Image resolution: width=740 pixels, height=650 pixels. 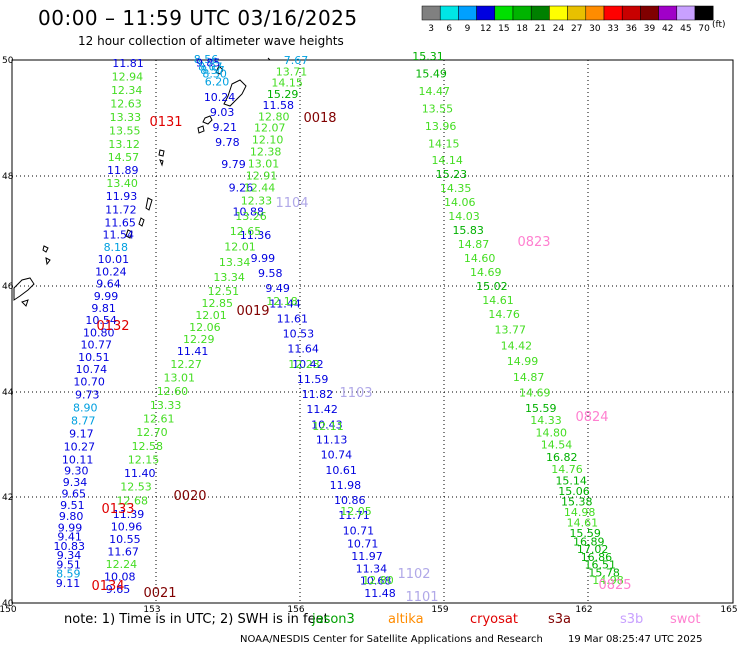 I want to click on wave-height-value: 14.06, so click(x=460, y=202).